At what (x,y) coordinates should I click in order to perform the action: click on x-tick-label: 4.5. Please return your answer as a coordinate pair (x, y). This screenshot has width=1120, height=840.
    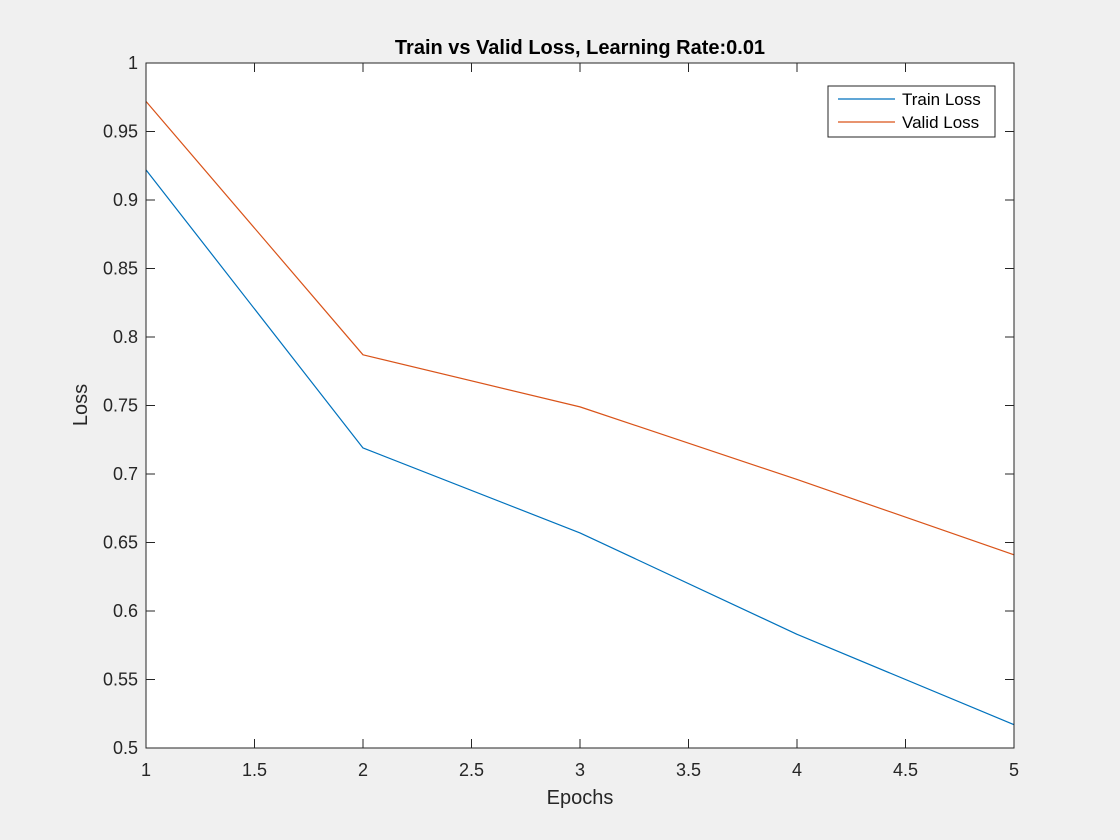
    Looking at the image, I should click on (905, 770).